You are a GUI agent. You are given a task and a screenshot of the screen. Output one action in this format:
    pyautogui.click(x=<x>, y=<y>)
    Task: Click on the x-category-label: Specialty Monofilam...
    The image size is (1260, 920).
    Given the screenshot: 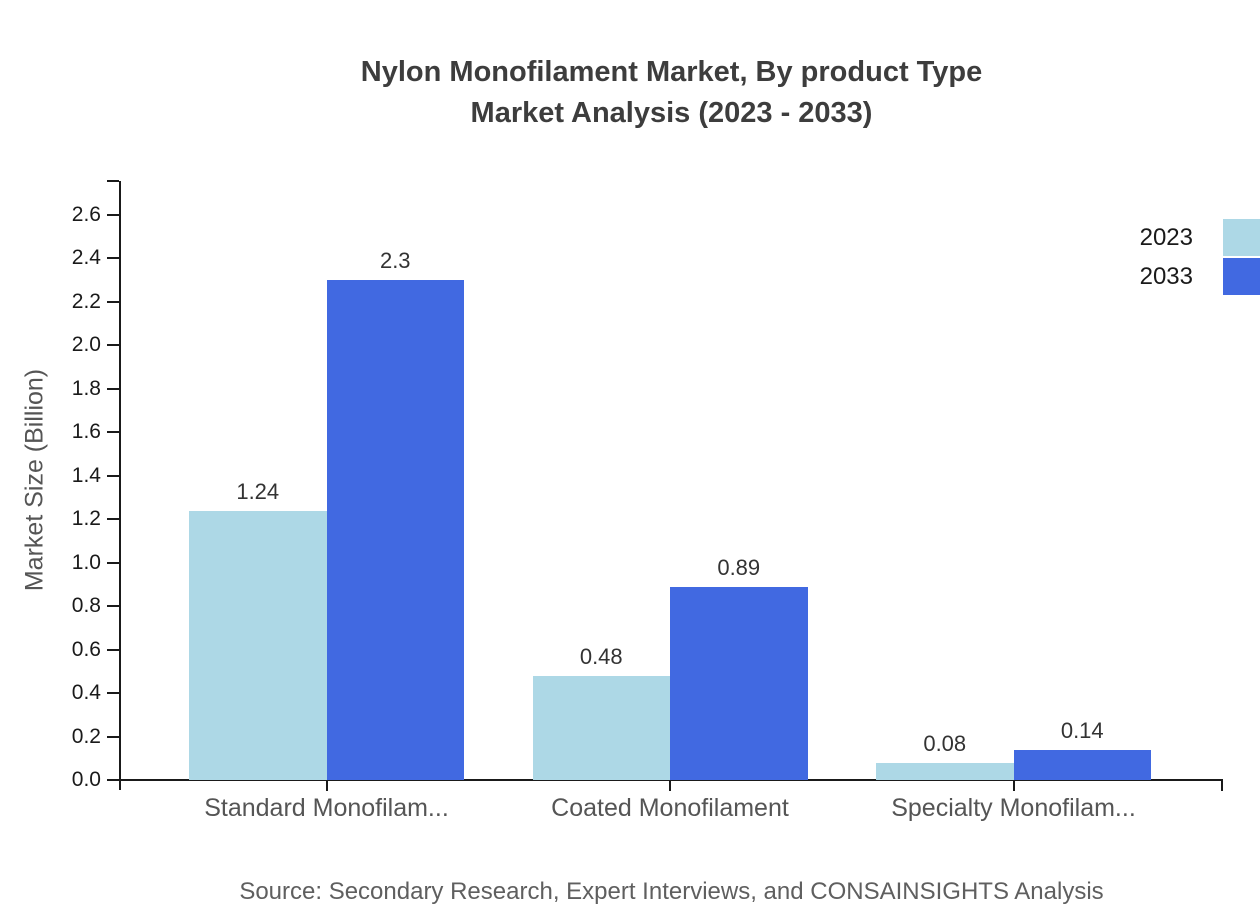 What is the action you would take?
    pyautogui.click(x=1013, y=808)
    